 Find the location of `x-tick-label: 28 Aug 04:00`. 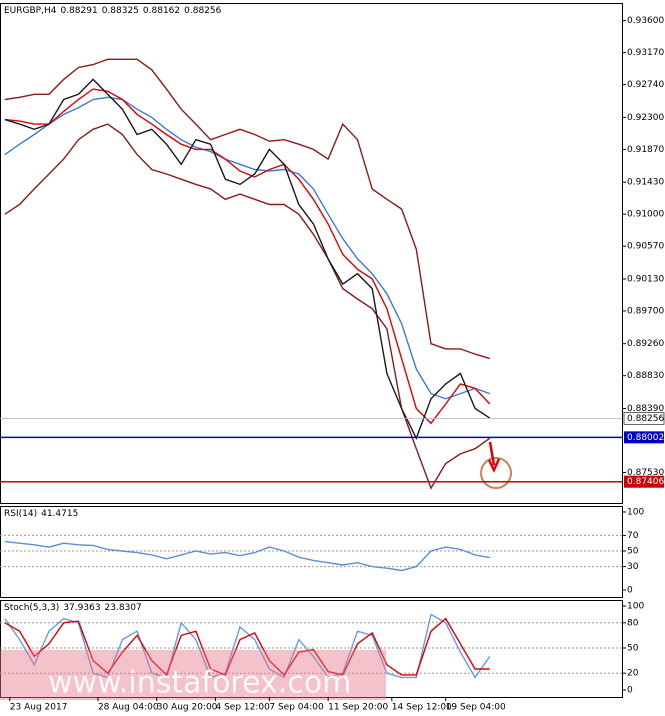

x-tick-label: 28 Aug 04:00 is located at coordinates (128, 708).